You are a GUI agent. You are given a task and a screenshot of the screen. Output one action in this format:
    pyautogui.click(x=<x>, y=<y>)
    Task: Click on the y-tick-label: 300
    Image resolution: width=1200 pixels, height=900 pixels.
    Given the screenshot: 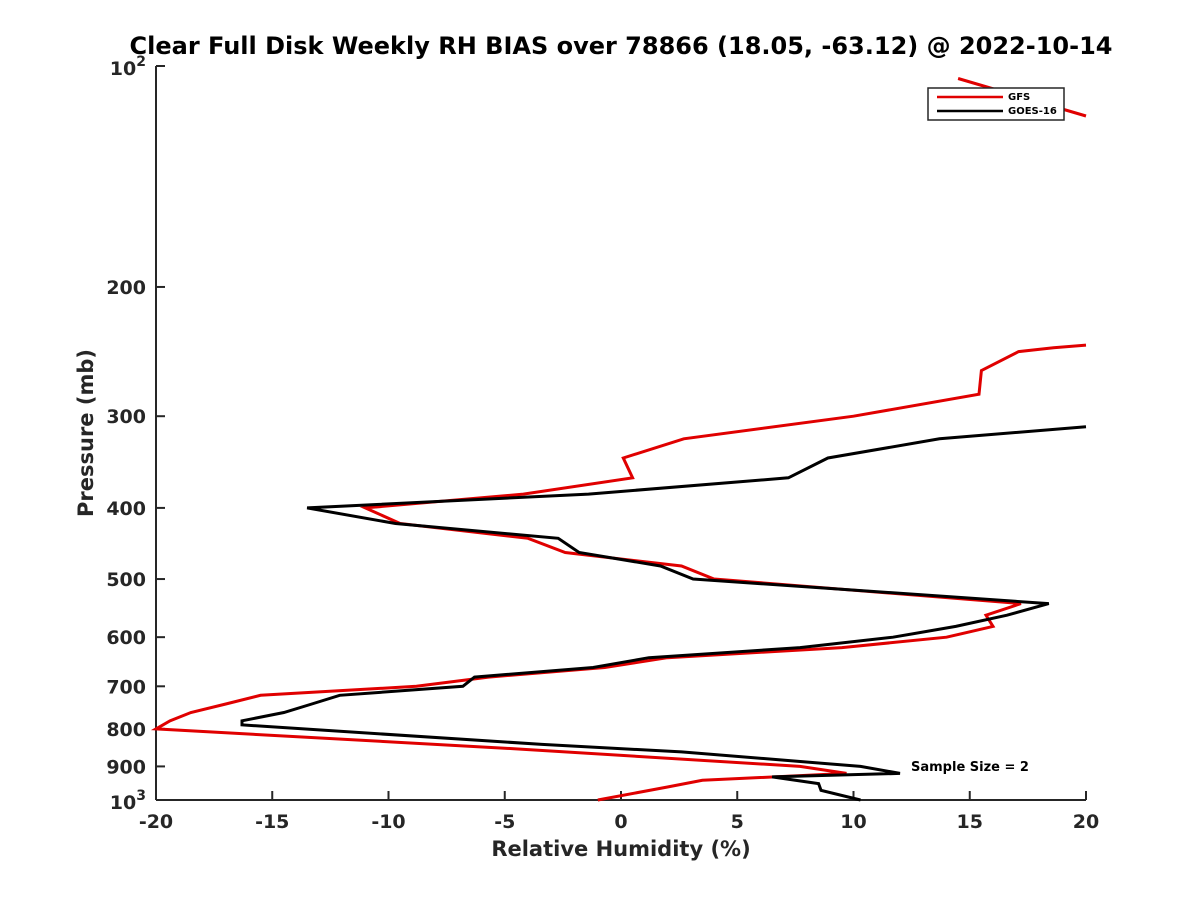 What is the action you would take?
    pyautogui.click(x=126, y=417)
    